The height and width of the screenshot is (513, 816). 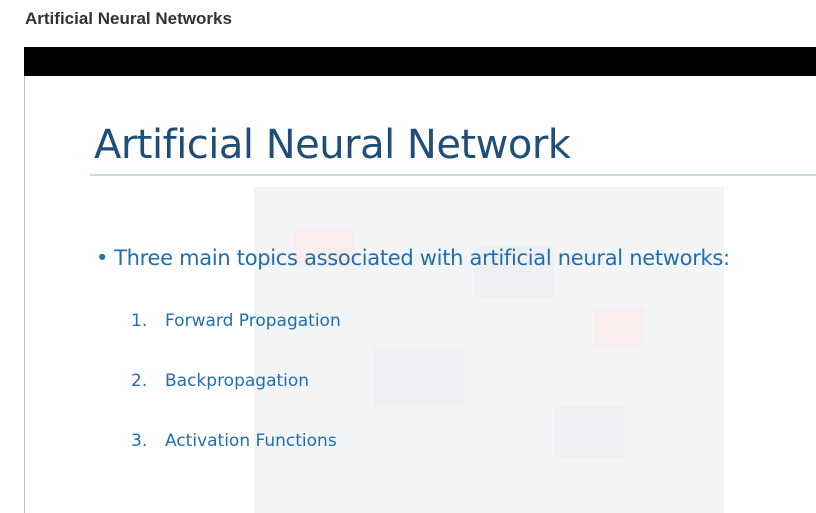 I want to click on page-title: Artificial Neural Networks, so click(x=128, y=18).